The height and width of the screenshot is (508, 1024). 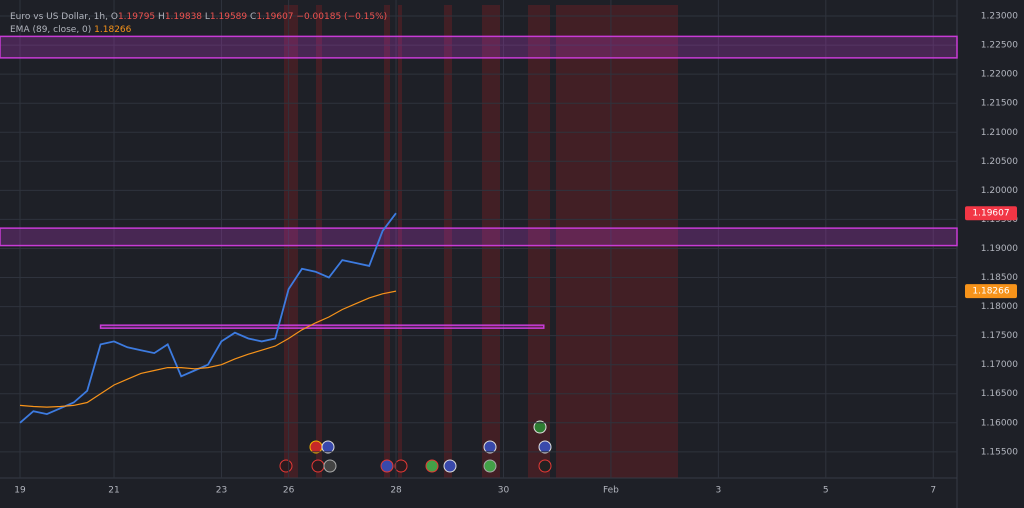 I want to click on ohlc-value: 1.19607, so click(x=275, y=17).